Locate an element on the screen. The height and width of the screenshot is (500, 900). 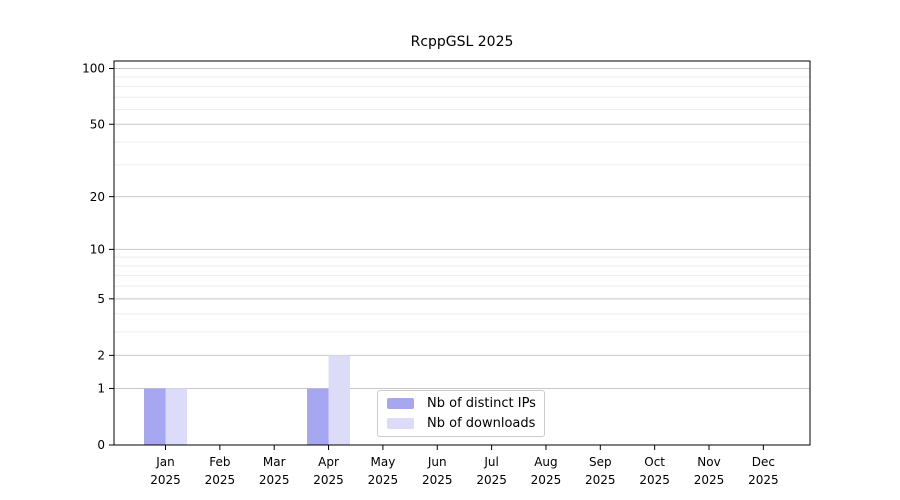
y-tick-label: 50 is located at coordinates (97, 124).